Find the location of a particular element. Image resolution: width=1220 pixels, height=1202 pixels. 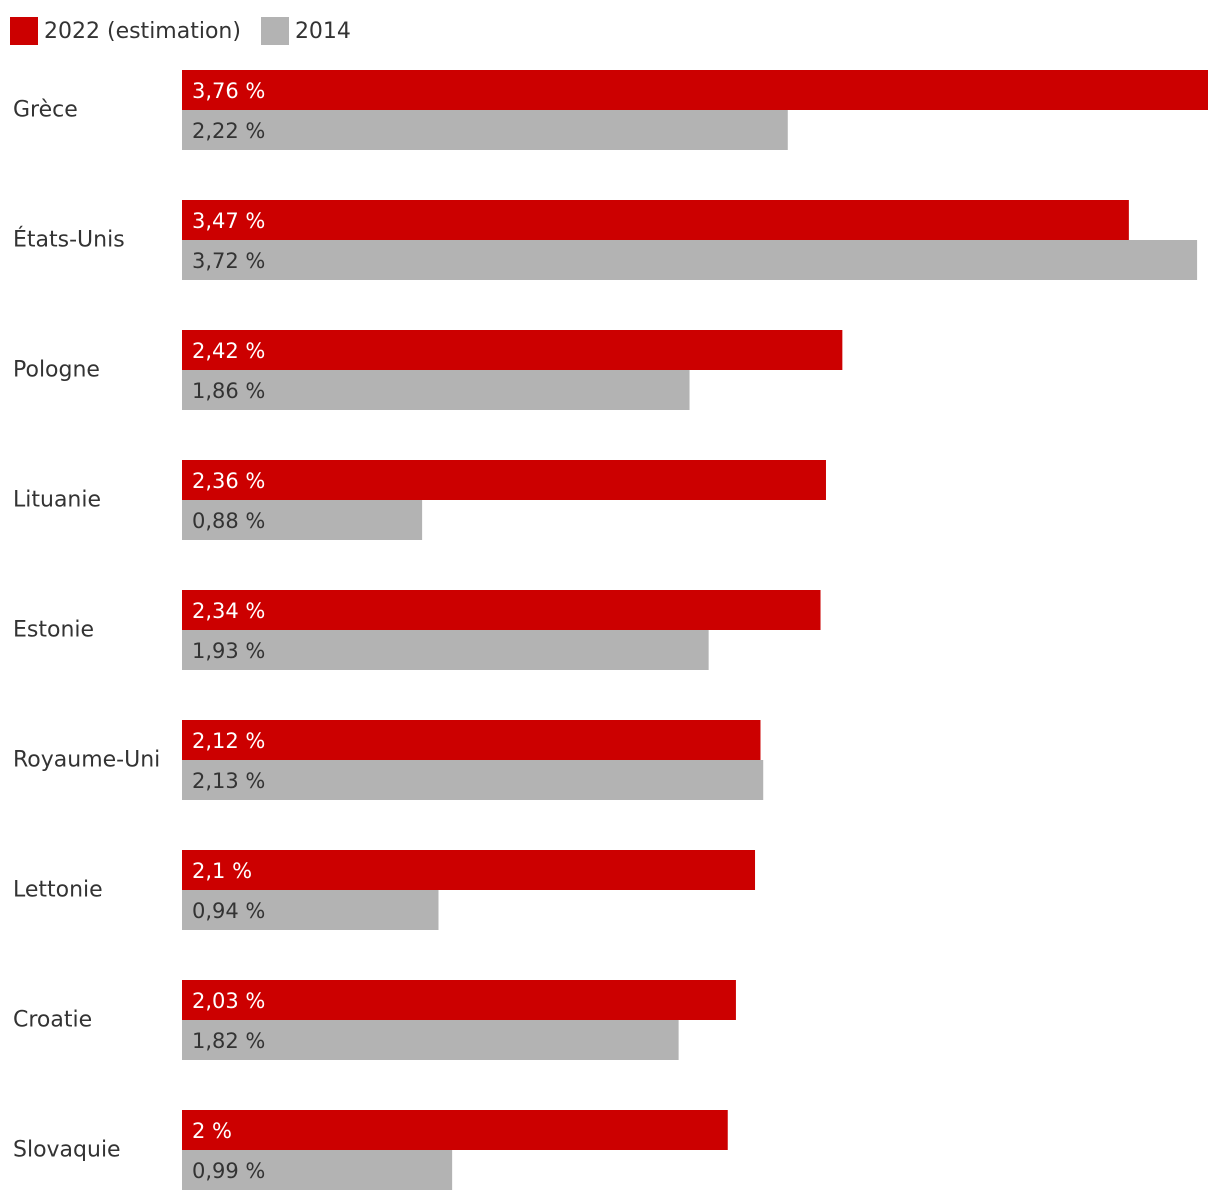

category-label-3: Lituanie is located at coordinates (57, 500).